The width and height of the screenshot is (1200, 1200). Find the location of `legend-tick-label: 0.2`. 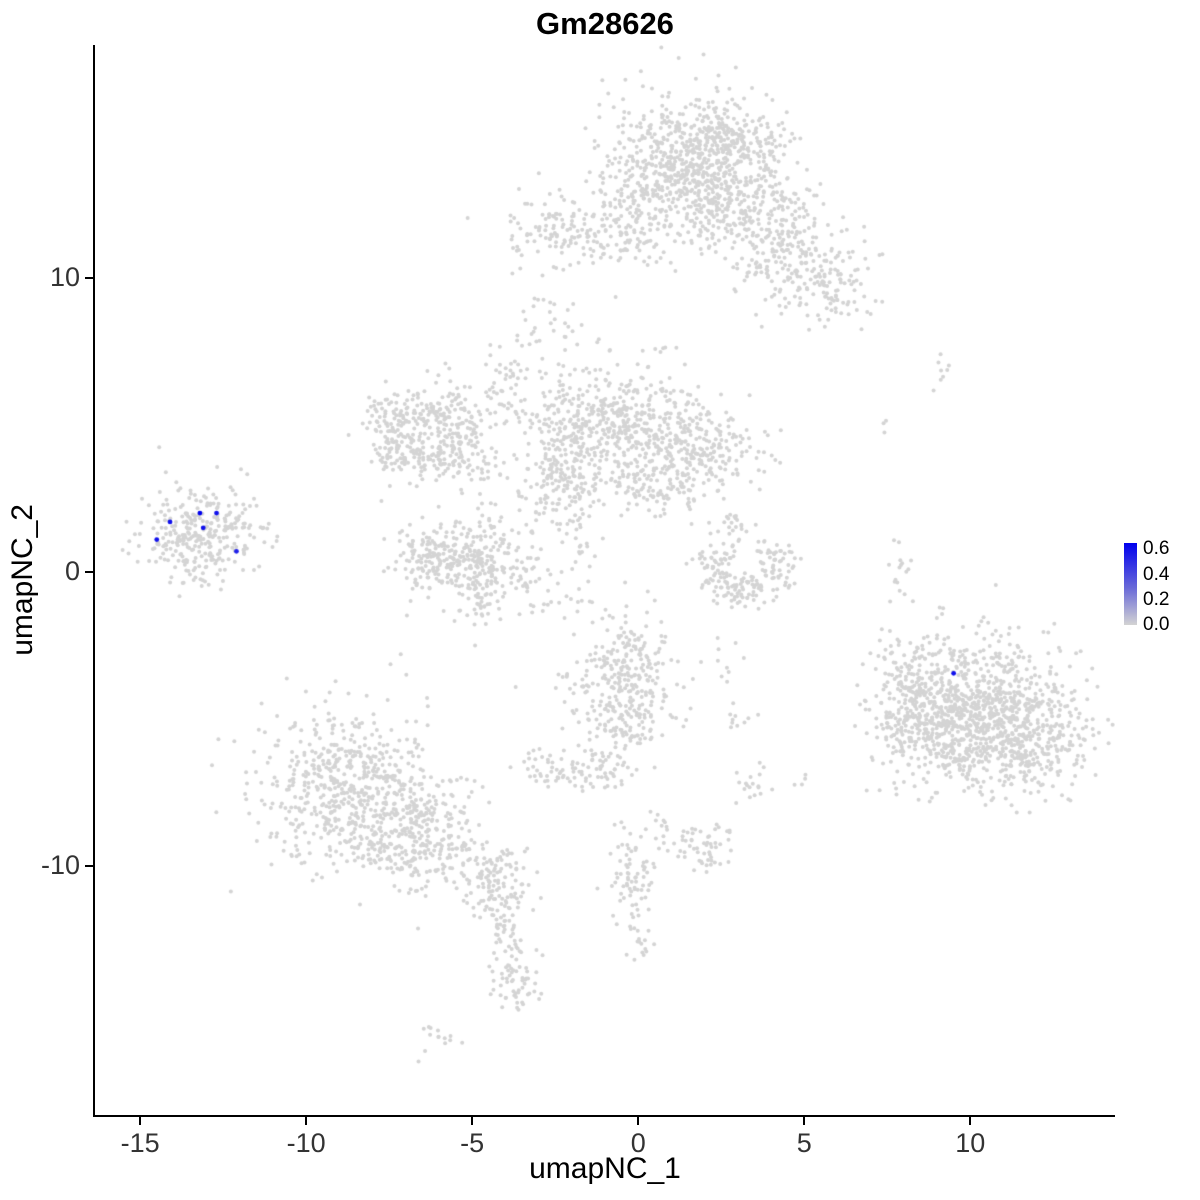

legend-tick-label: 0.2 is located at coordinates (1156, 599).